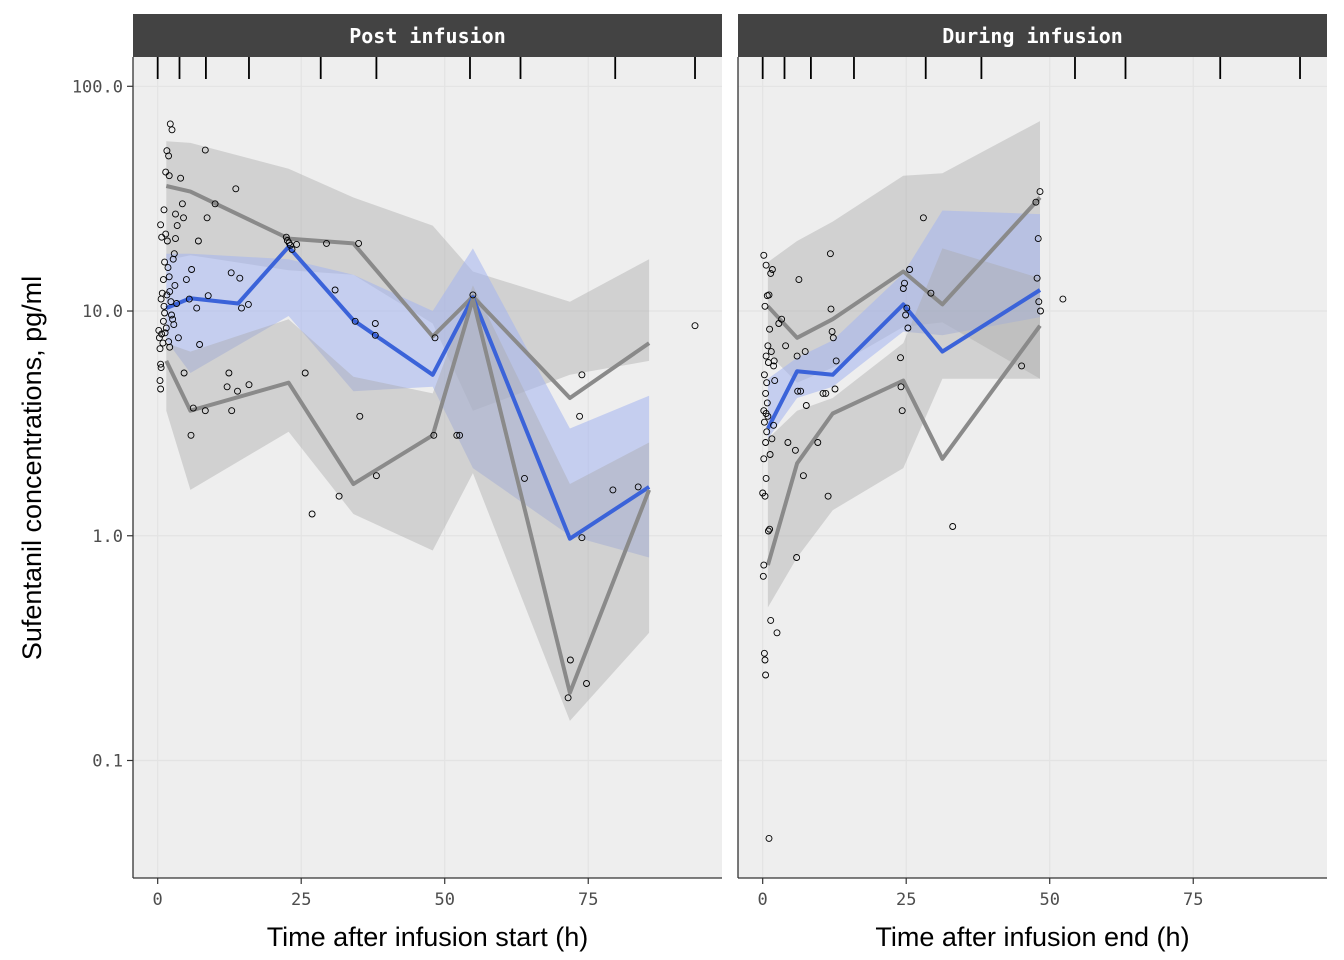  What do you see at coordinates (32, 468) in the screenshot?
I see `y-axis-title: Sufentanil concentrations, pg/ml` at bounding box center [32, 468].